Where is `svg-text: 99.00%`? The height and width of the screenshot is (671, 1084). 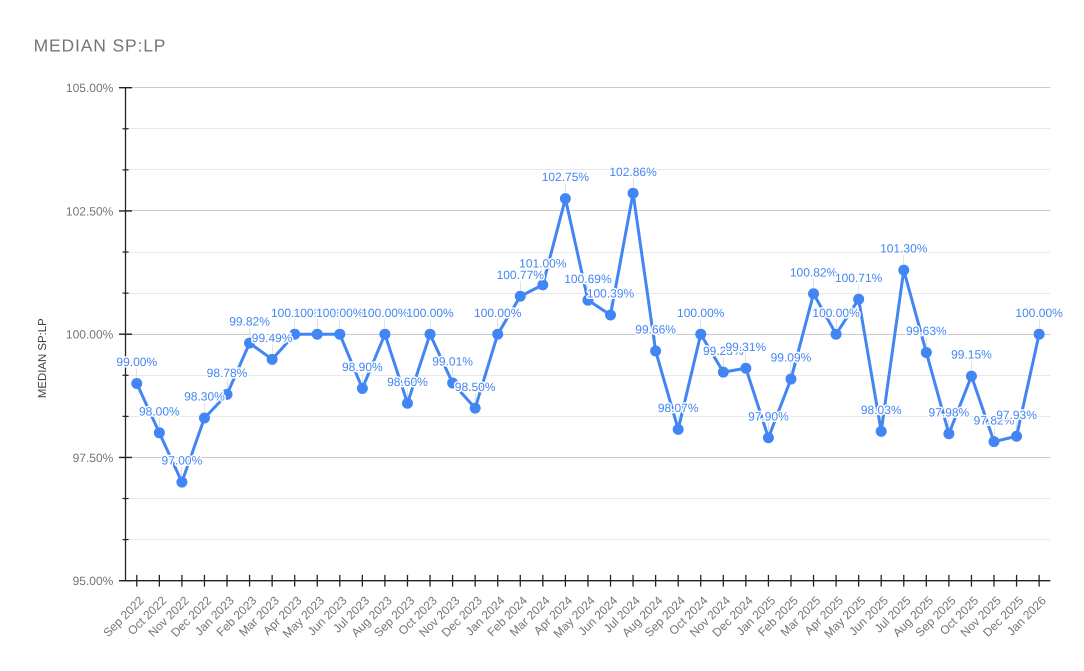 svg-text: 99.00% is located at coordinates (136, 362).